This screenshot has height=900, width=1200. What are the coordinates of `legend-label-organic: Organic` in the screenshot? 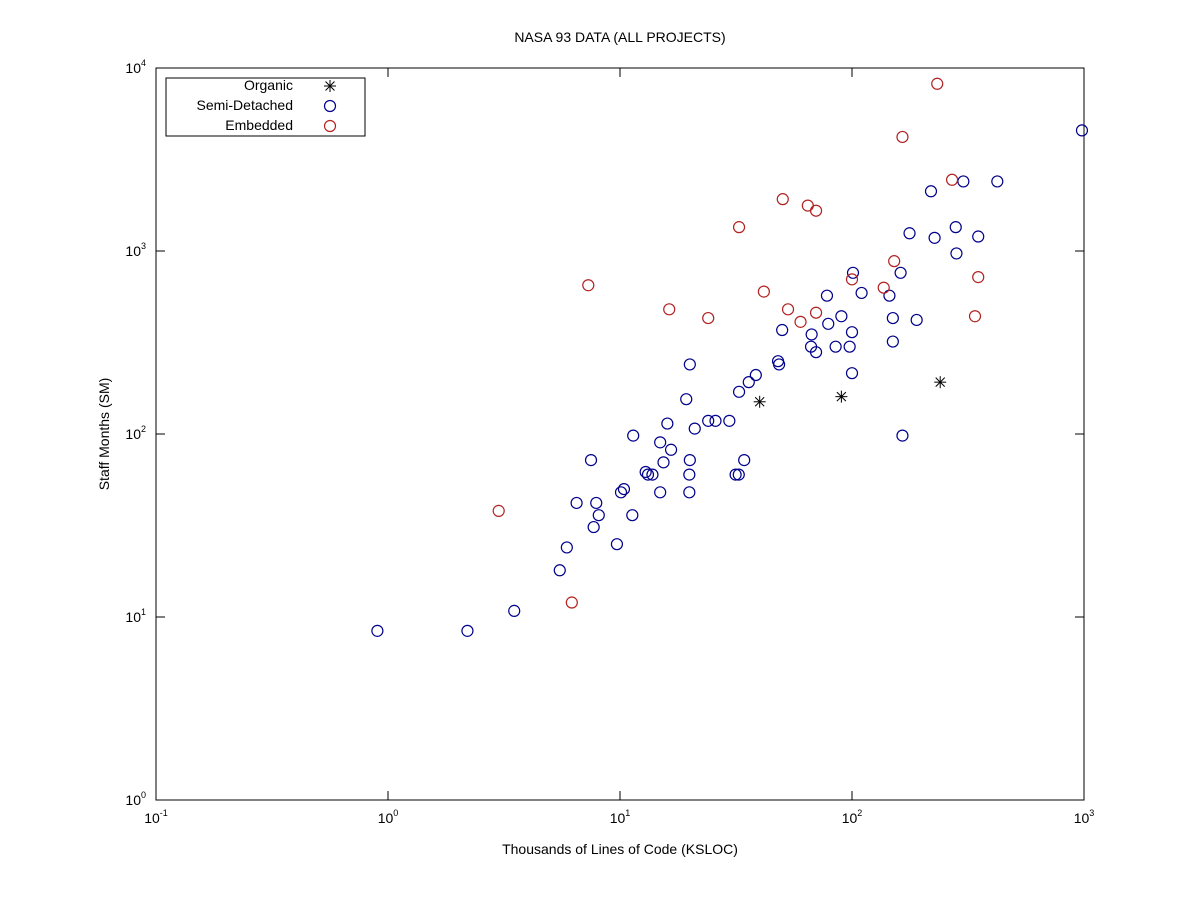 It's located at (268, 85).